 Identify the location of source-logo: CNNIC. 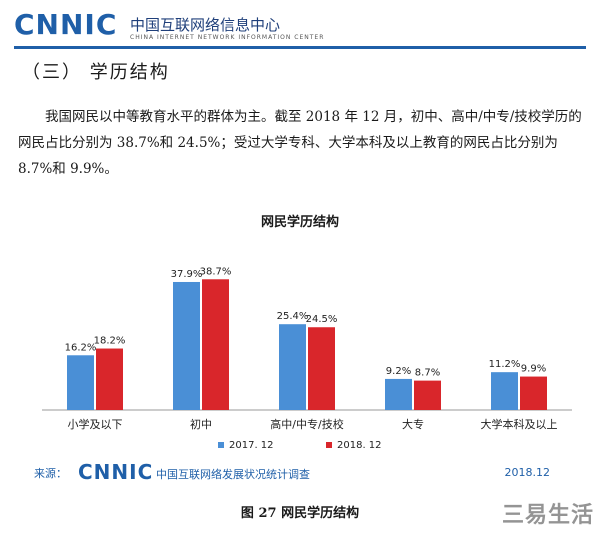
(116, 472).